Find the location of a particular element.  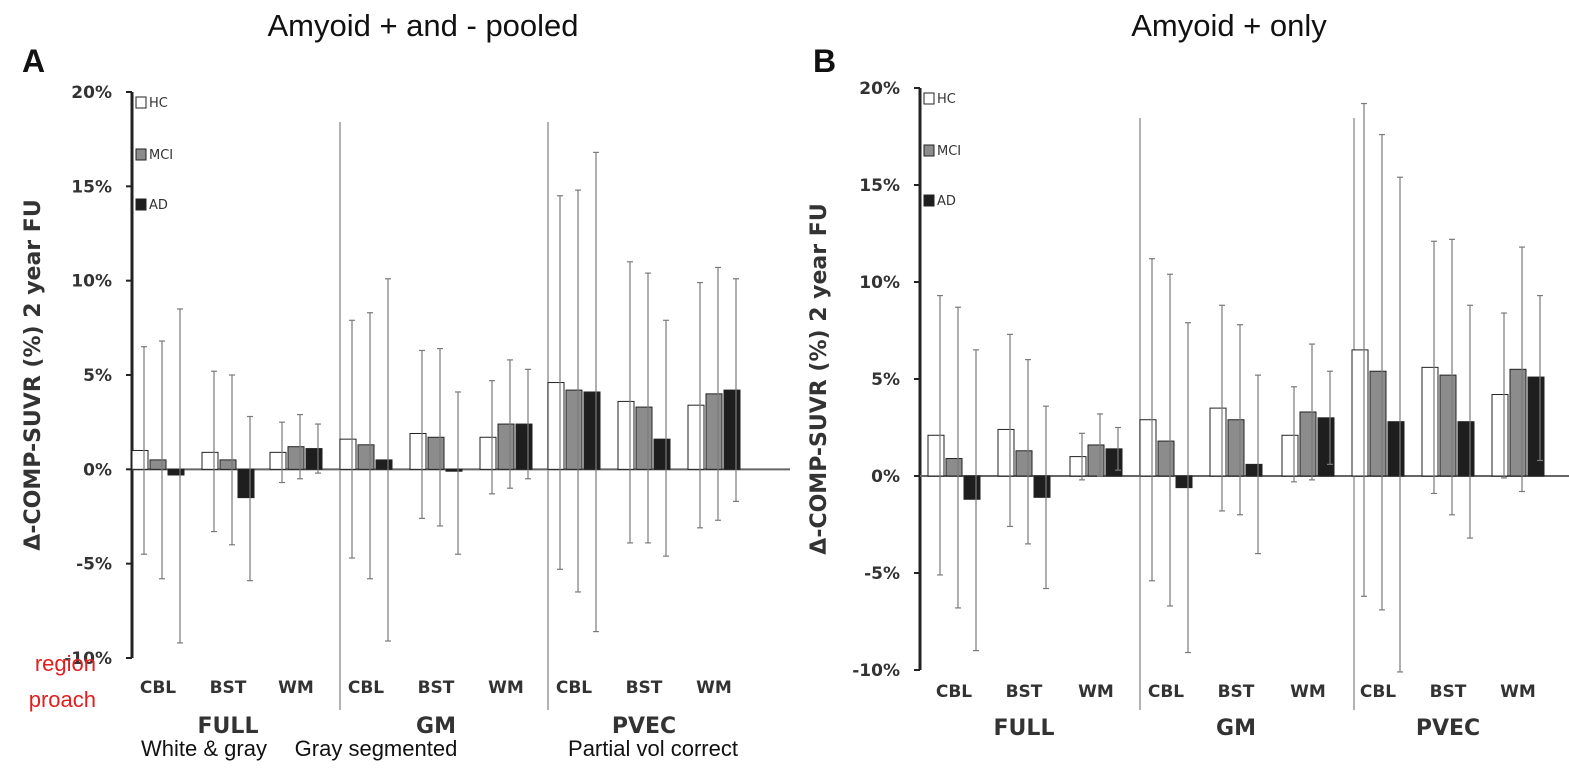

panel-b-title: Amyoid + only is located at coordinates (1229, 25).